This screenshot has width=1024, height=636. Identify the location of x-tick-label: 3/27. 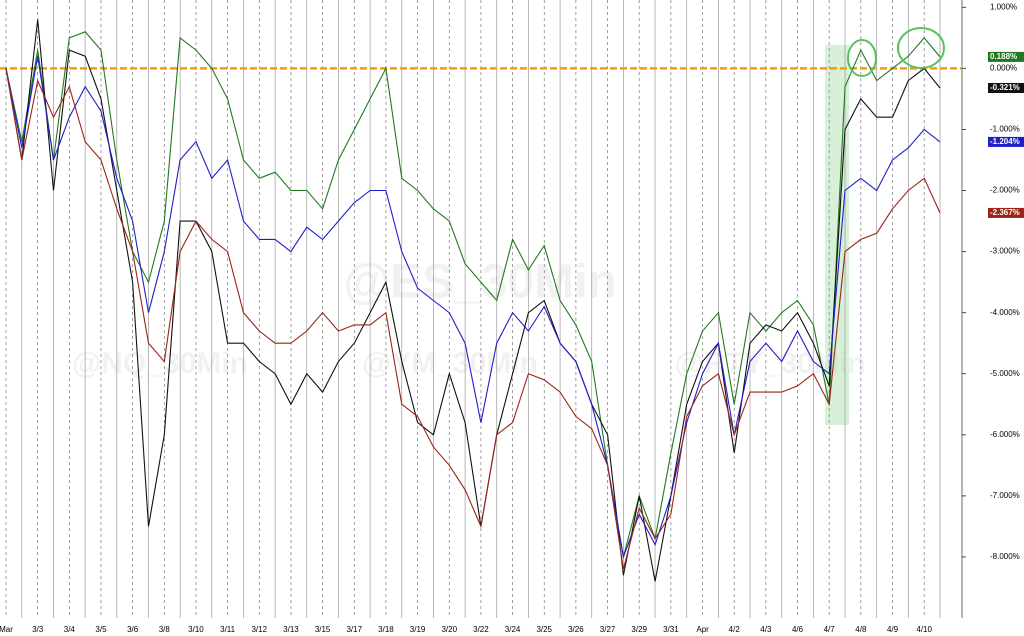
(608, 629).